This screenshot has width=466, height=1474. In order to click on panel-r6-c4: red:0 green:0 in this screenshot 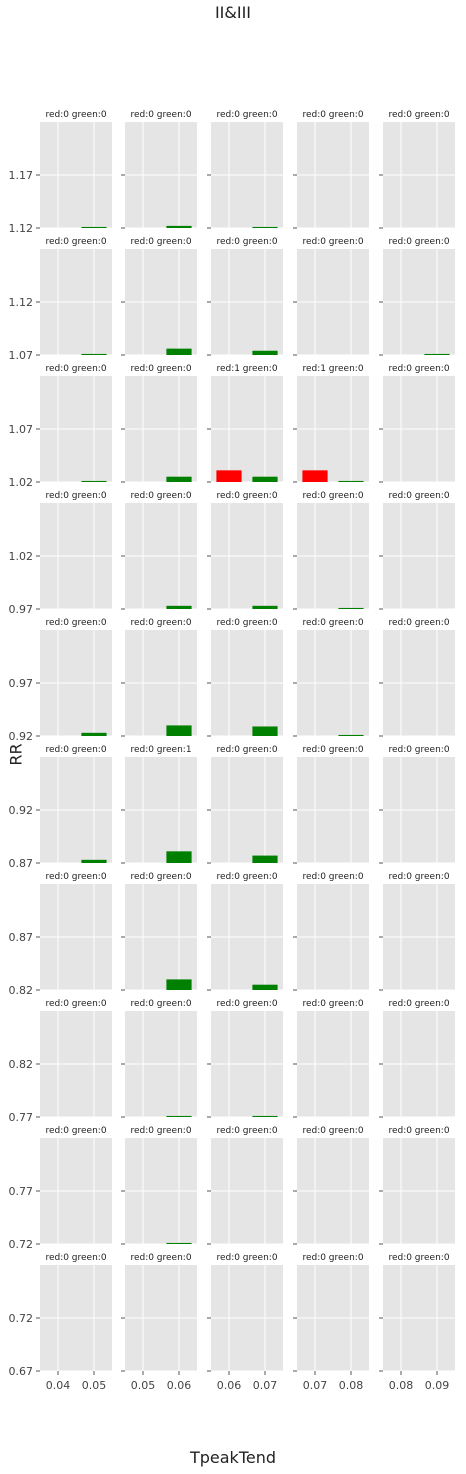, I will do `click(331, 804)`.